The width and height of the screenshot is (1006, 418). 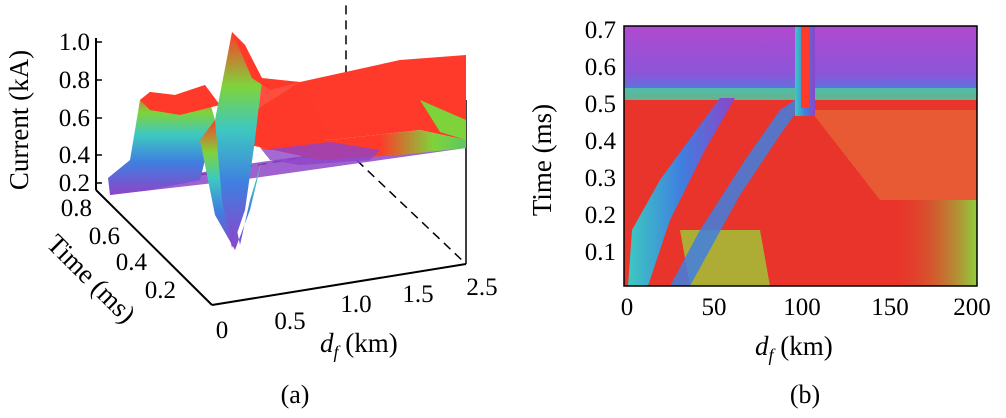 I want to click on df-tick-label: 0, so click(x=222, y=330).